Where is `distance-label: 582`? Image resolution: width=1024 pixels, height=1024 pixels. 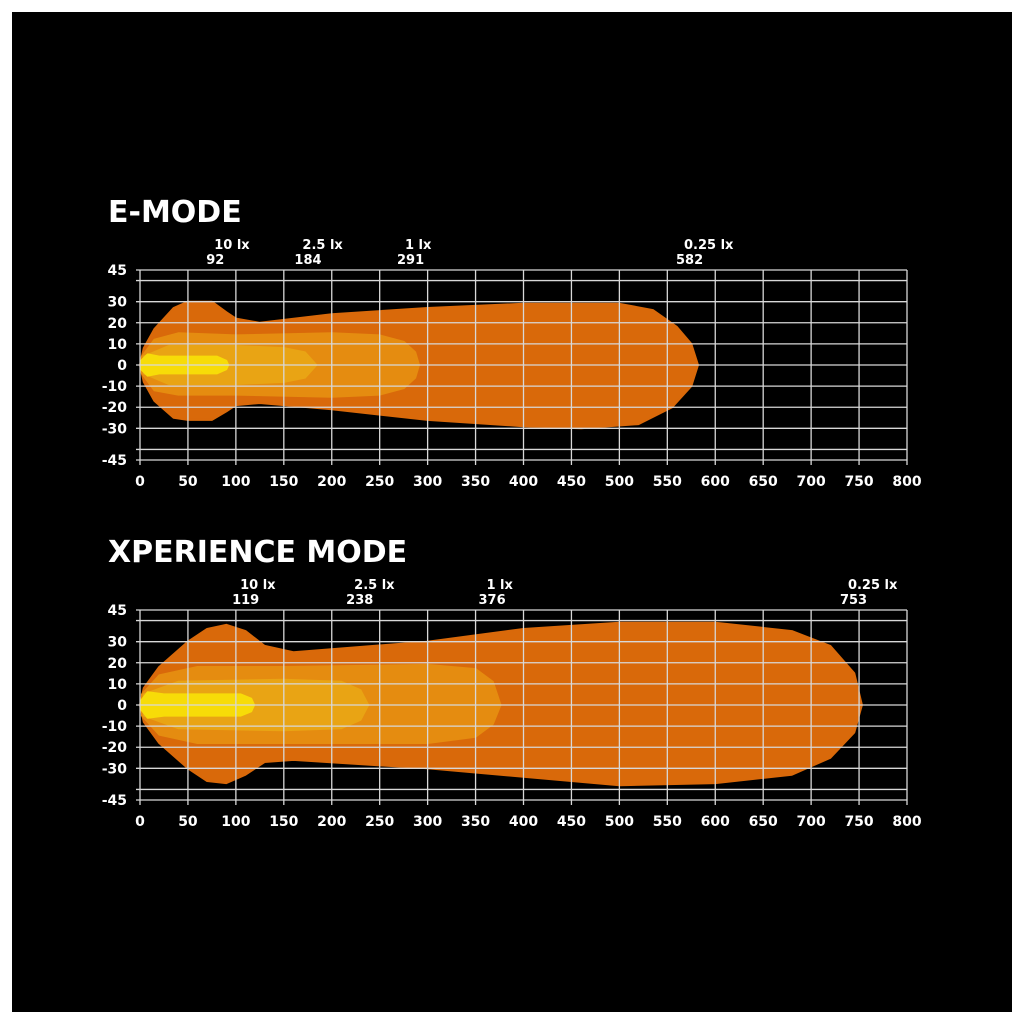
distance-label: 582 is located at coordinates (689, 260).